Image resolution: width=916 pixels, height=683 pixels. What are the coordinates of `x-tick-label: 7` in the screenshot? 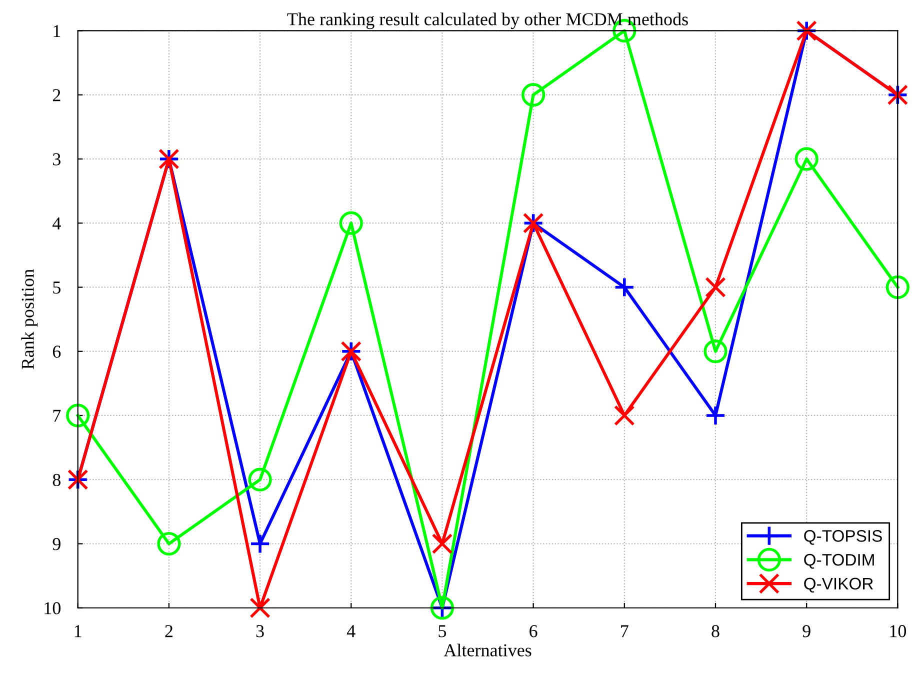 It's located at (624, 631).